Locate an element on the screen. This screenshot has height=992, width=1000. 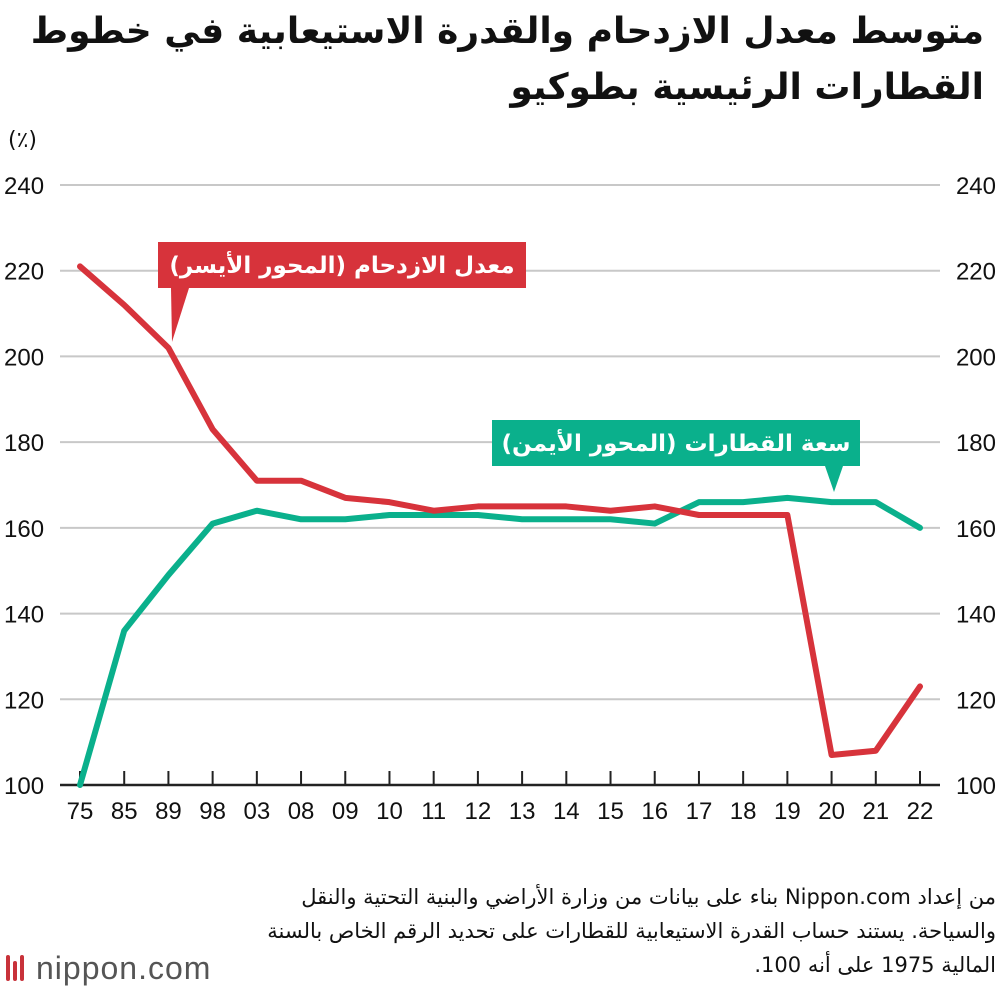
x-tick-label: 14 is located at coordinates (566, 811).